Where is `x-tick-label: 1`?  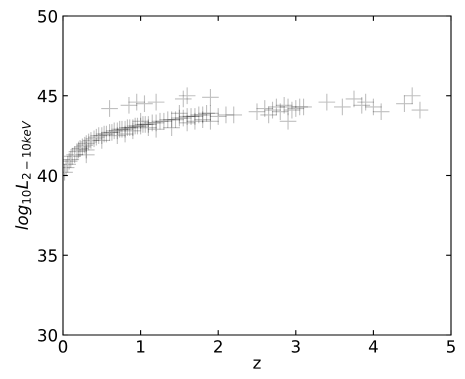
x-tick-label: 1 is located at coordinates (140, 346).